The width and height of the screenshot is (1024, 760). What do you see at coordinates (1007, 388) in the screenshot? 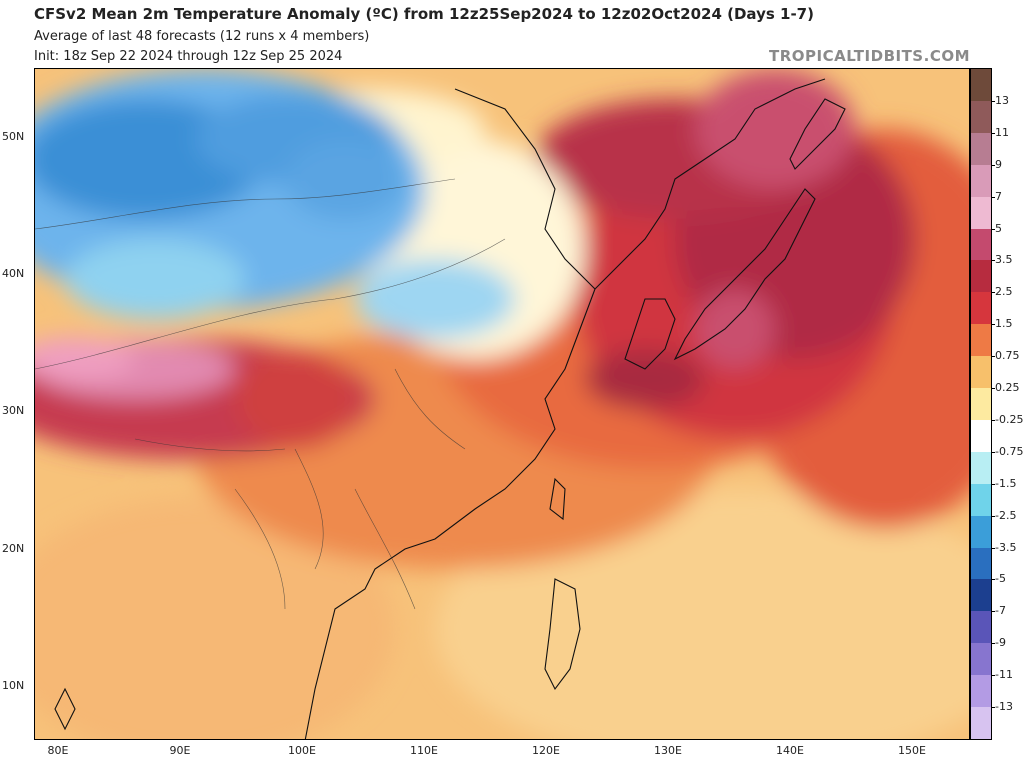
I see `colorbar-label: 0.25` at bounding box center [1007, 388].